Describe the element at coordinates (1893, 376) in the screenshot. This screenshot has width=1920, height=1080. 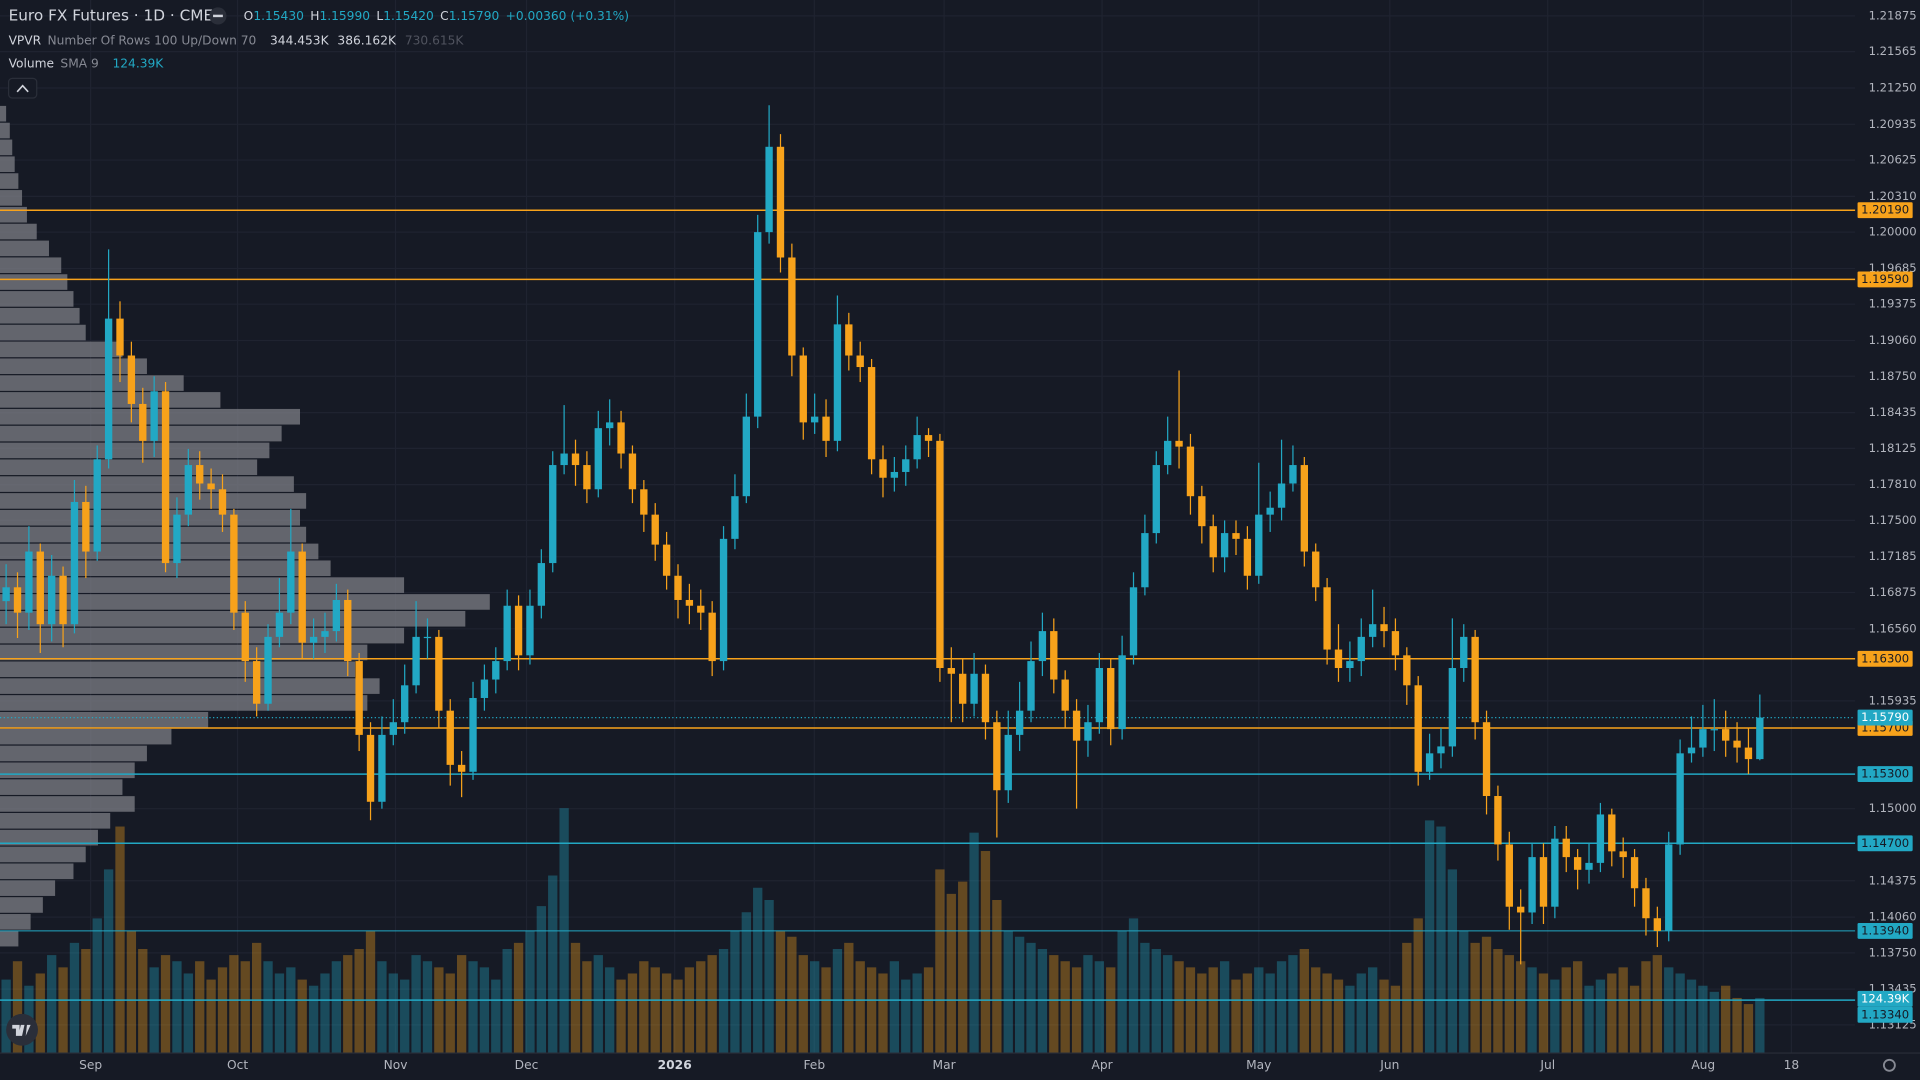
I see `y-tick-label: 1.18750` at that location.